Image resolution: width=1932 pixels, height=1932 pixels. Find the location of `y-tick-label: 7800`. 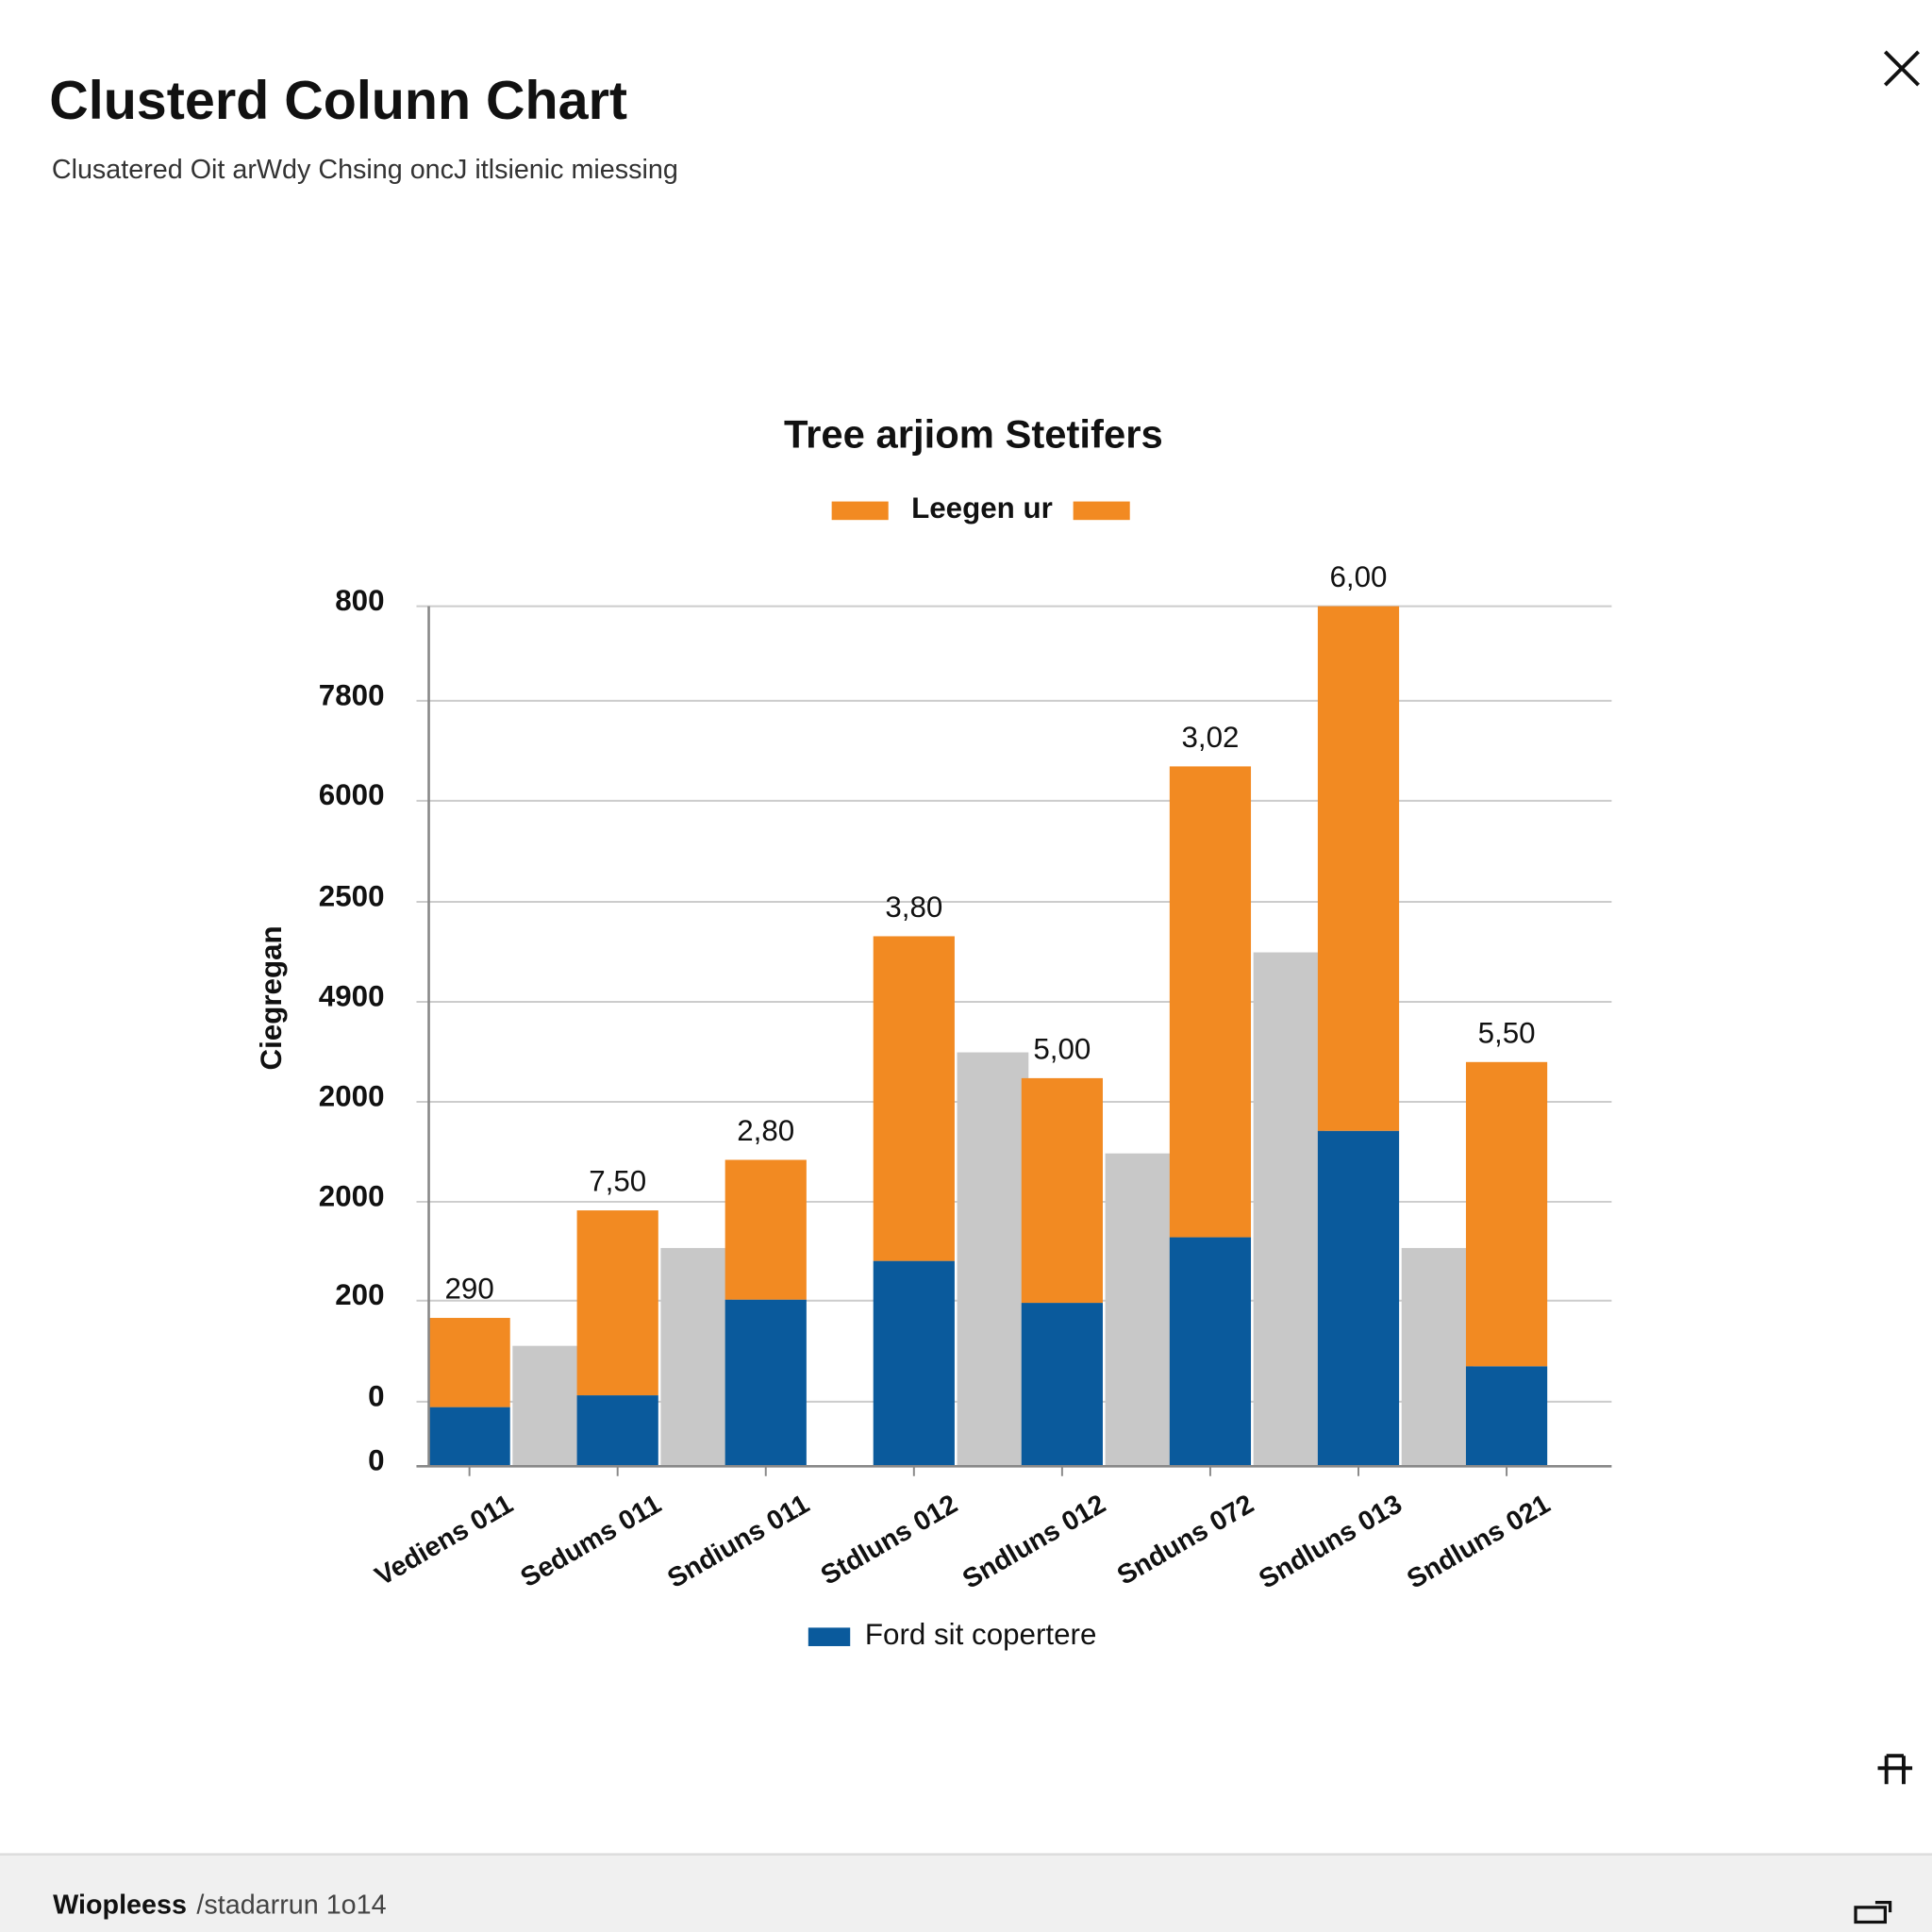

y-tick-label: 7800 is located at coordinates (352, 694).